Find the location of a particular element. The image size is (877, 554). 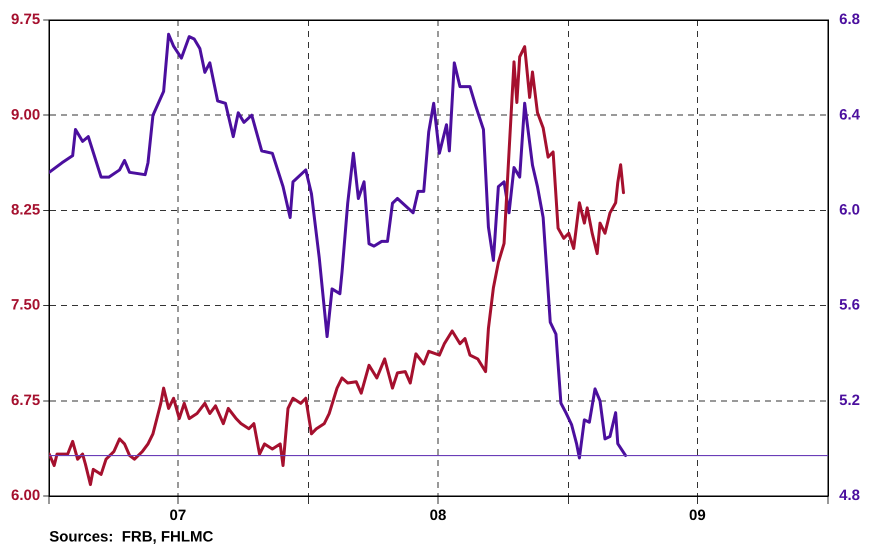

y-tick-label: 9.00 is located at coordinates (25, 115).